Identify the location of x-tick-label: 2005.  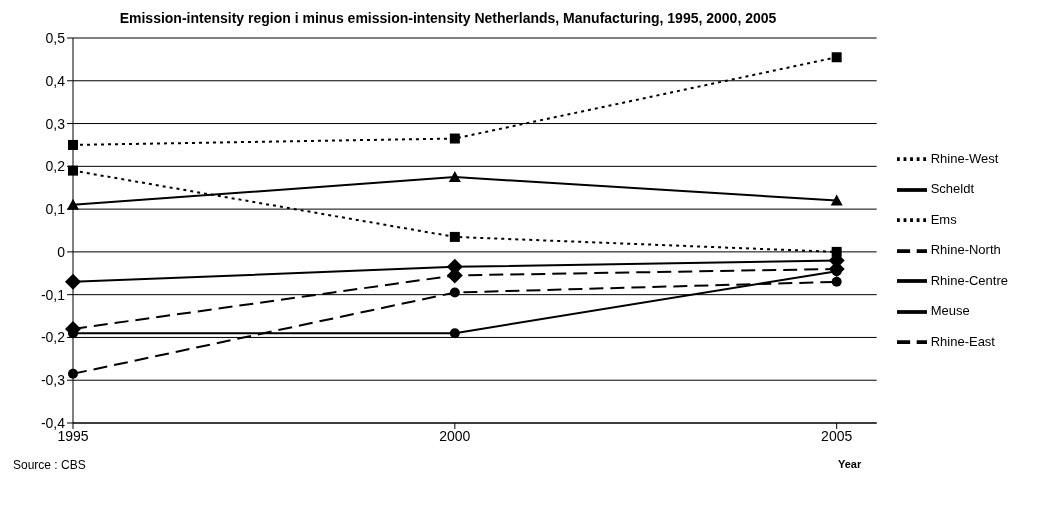
(837, 435).